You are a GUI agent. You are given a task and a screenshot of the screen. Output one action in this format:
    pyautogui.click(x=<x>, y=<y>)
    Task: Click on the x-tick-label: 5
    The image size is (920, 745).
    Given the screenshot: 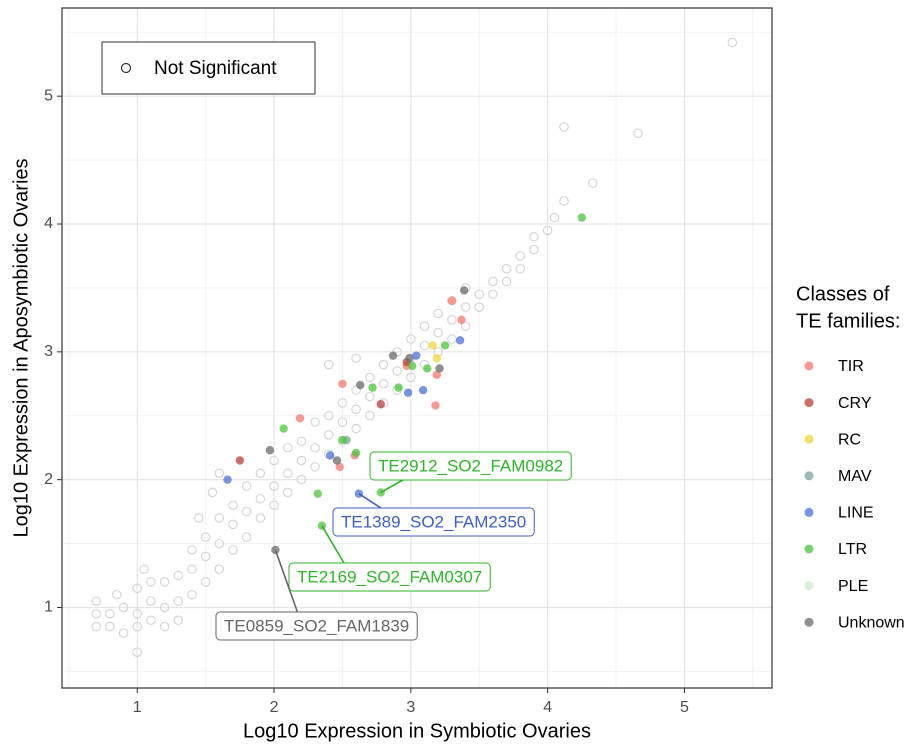 What is the action you would take?
    pyautogui.click(x=684, y=707)
    